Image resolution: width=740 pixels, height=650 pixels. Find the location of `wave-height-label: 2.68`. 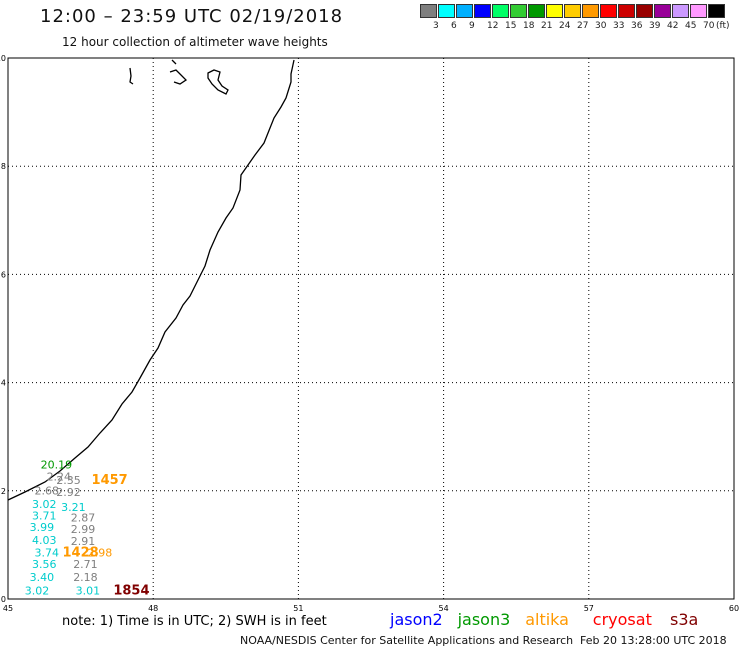

wave-height-label: 2.68 is located at coordinates (46, 491).